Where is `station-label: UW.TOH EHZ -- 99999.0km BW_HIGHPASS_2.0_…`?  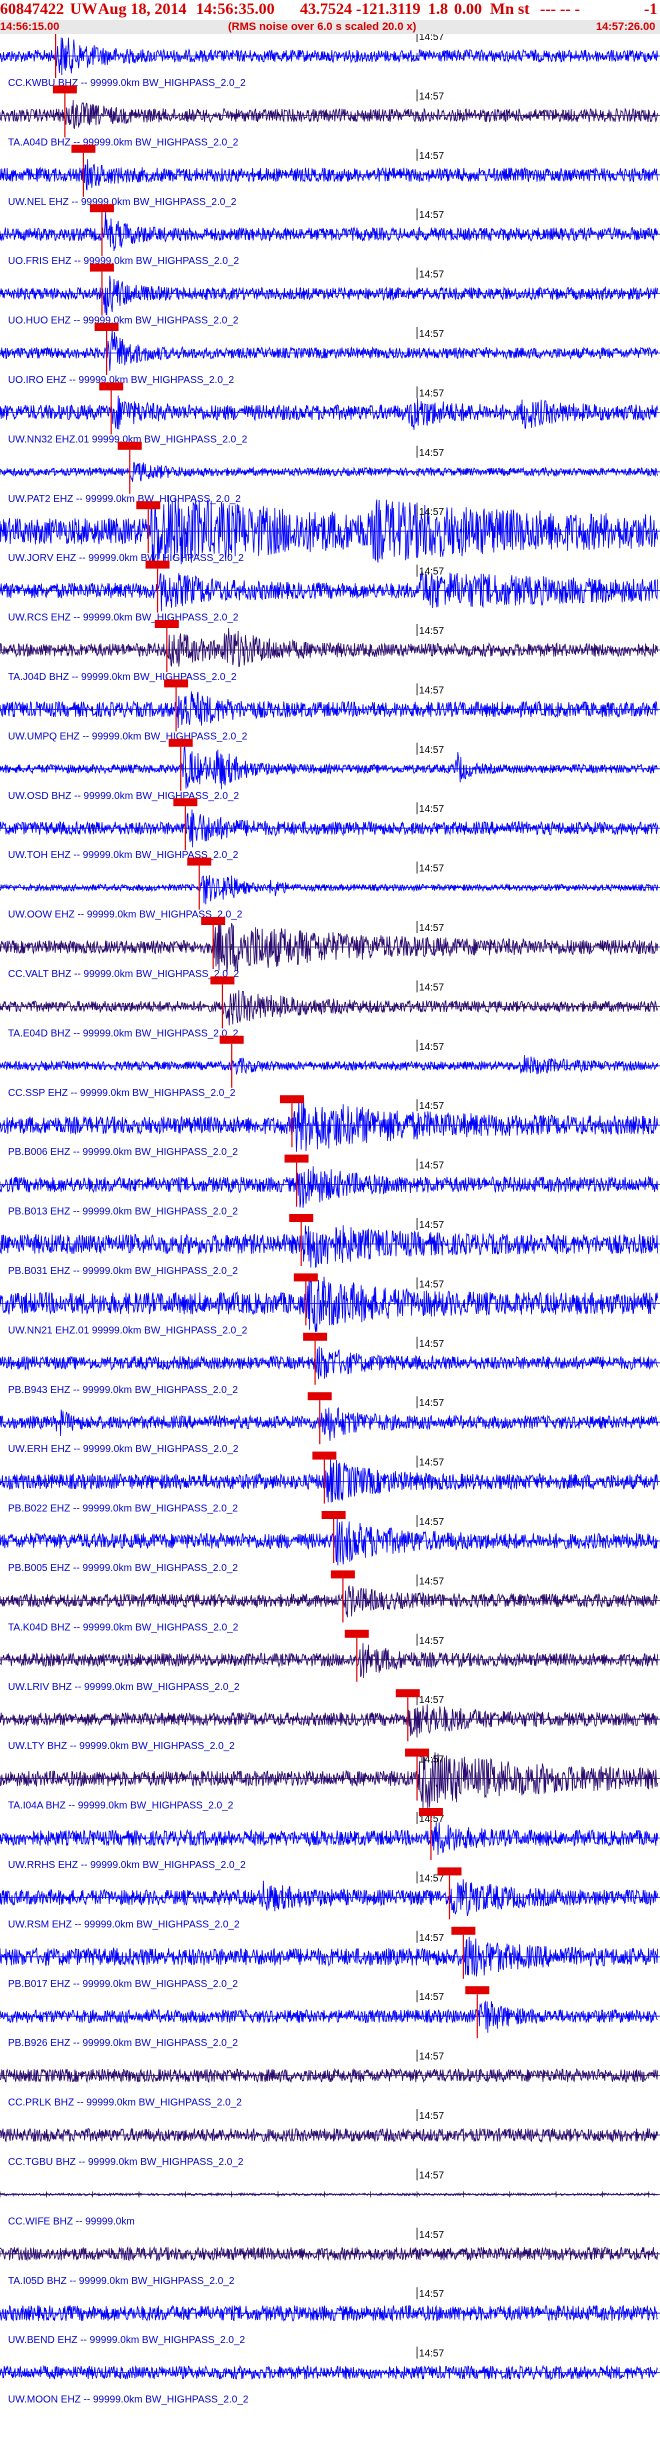
station-label: UW.TOH EHZ -- 99999.0km BW_HIGHPASS_2.0_… is located at coordinates (123, 855).